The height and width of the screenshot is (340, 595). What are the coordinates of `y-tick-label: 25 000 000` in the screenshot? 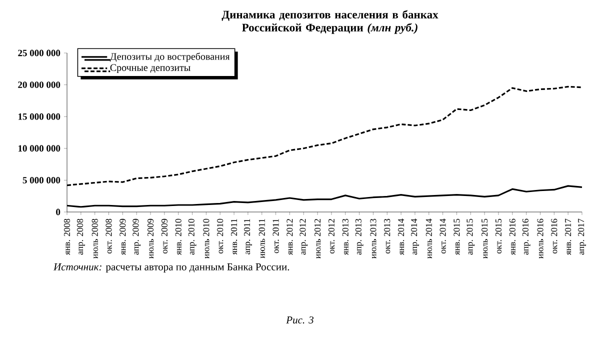 It's located at (39, 53).